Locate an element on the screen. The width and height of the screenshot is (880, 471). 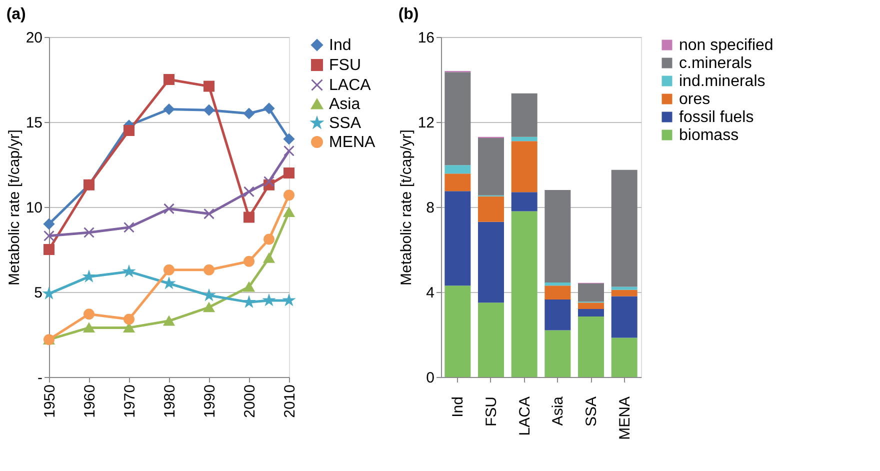
x-tick-label: 2000 is located at coordinates (250, 401).